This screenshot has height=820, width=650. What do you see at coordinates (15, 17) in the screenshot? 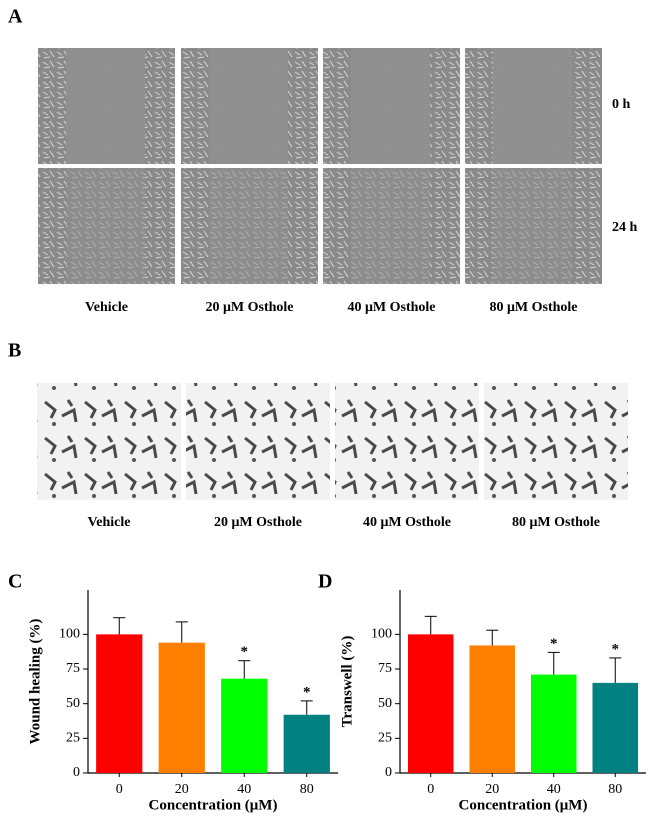
I see `panel-label: A` at bounding box center [15, 17].